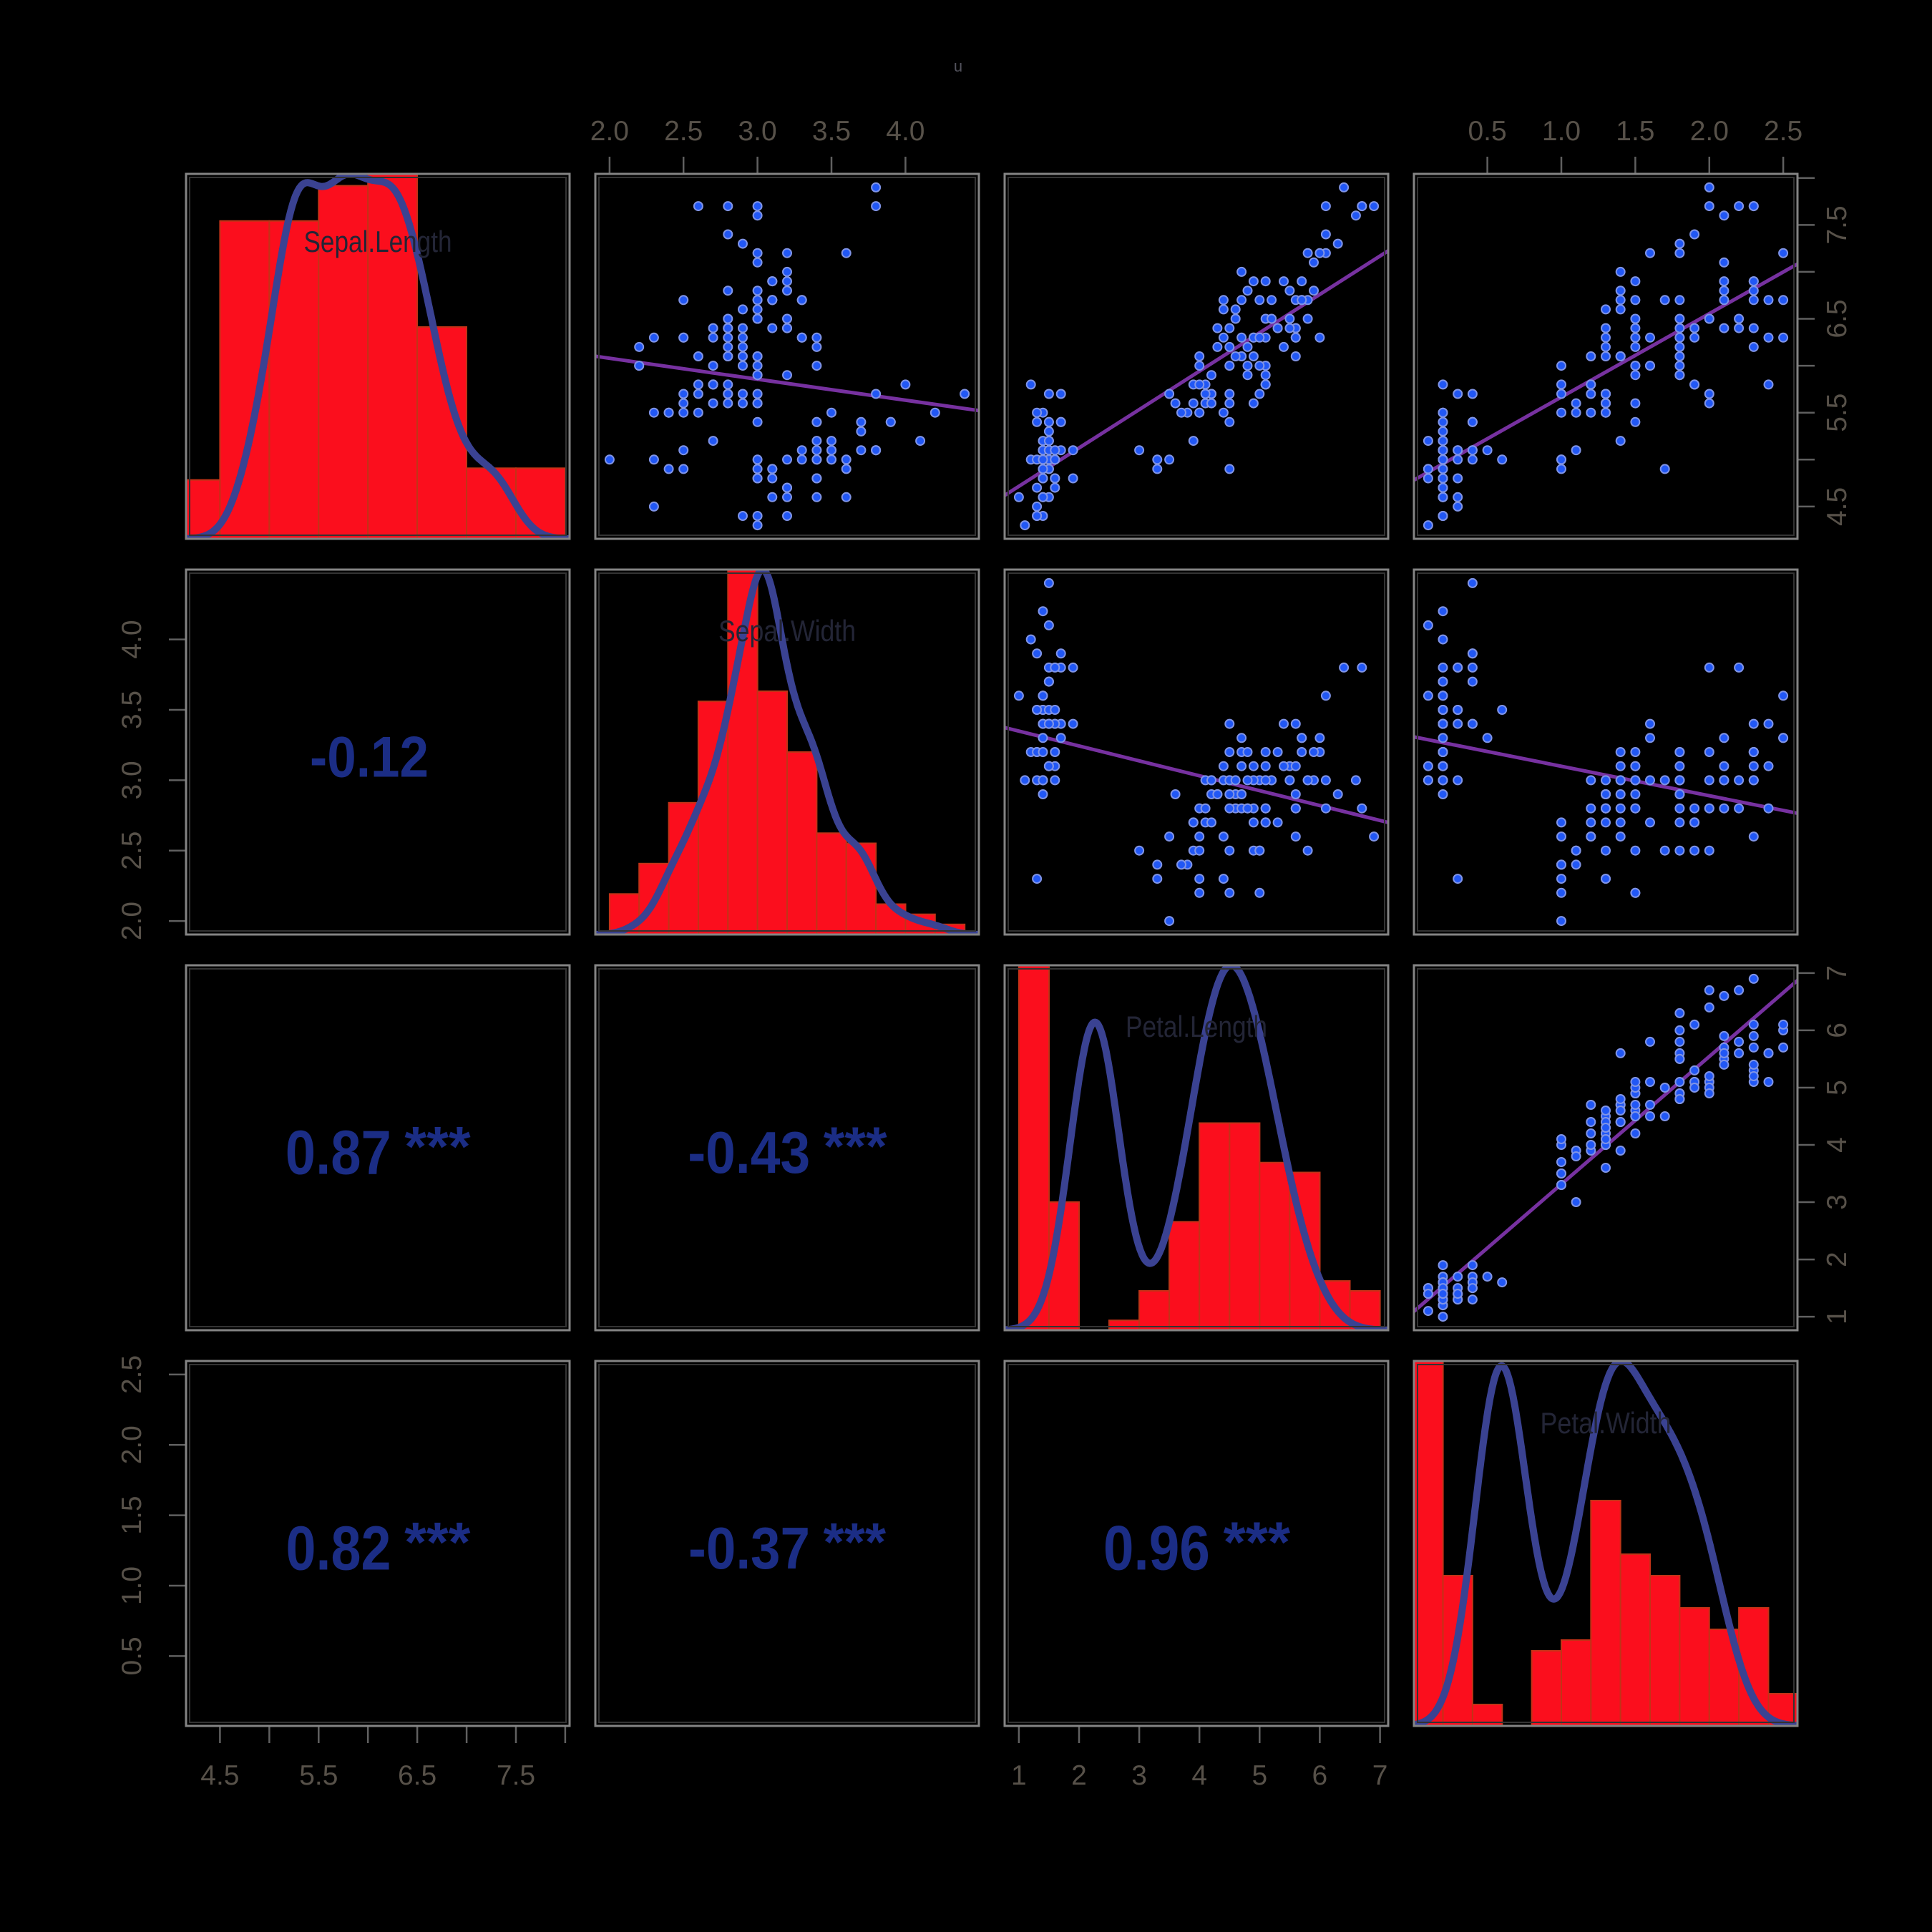  I want to click on svg-text: Sepal.Width, so click(787, 631).